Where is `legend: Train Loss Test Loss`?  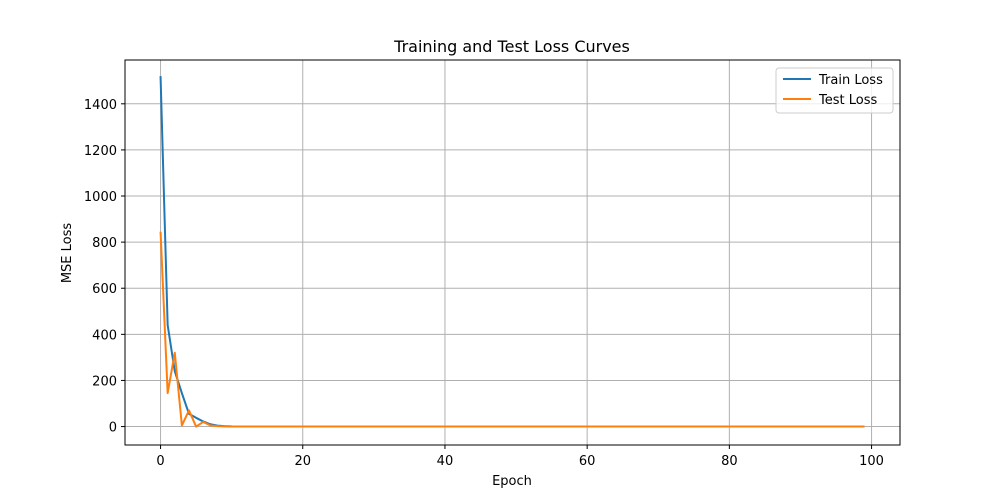
legend: Train Loss Test Loss is located at coordinates (834, 90).